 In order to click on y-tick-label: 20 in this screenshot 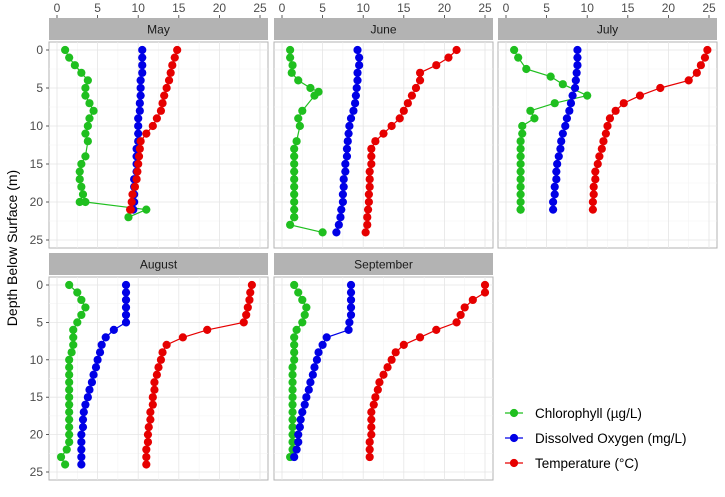, I will do `click(37, 202)`.